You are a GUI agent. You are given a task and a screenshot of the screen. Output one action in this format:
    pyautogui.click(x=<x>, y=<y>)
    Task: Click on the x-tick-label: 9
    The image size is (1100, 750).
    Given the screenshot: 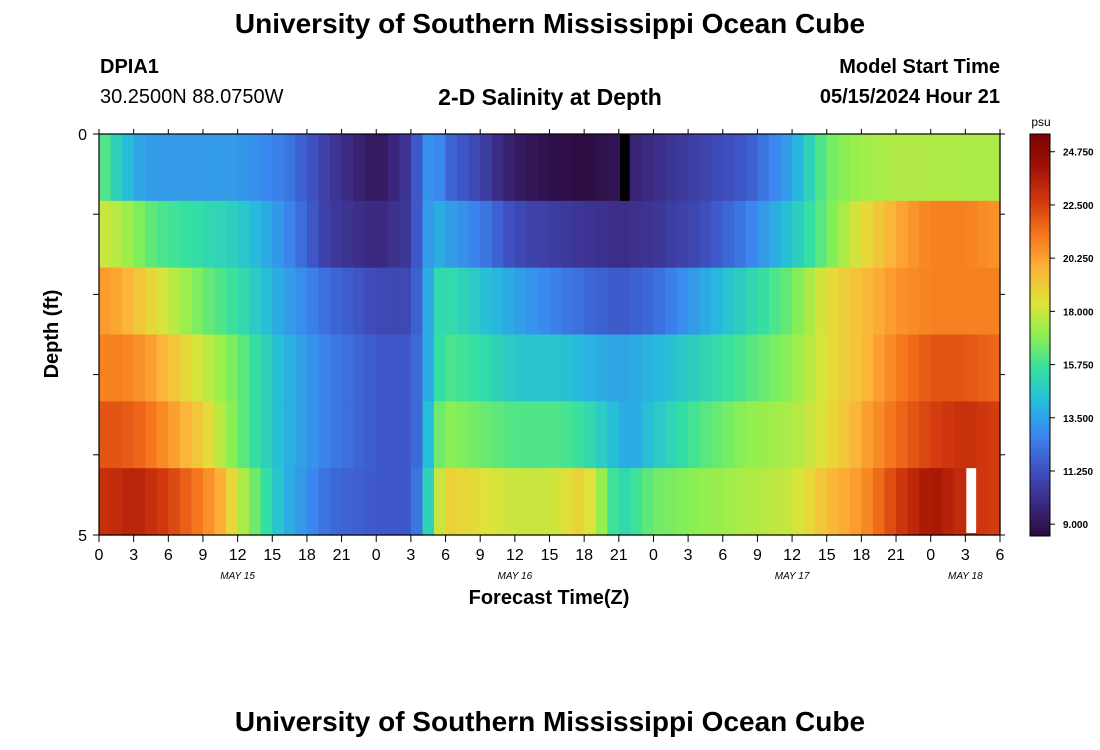 What is the action you would take?
    pyautogui.click(x=480, y=555)
    